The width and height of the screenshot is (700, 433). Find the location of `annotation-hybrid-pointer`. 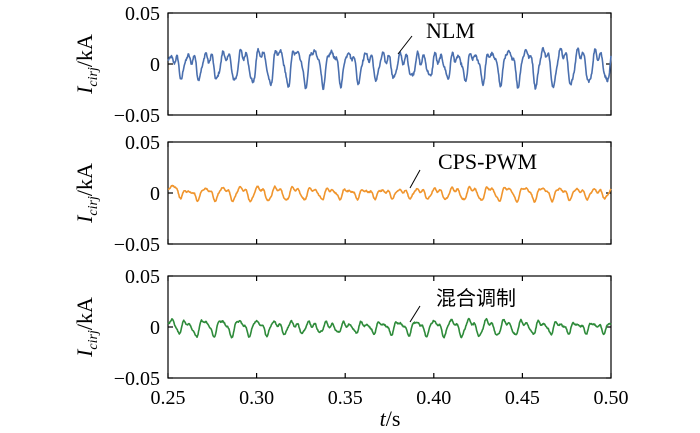

annotation-hybrid-pointer is located at coordinates (415, 314).